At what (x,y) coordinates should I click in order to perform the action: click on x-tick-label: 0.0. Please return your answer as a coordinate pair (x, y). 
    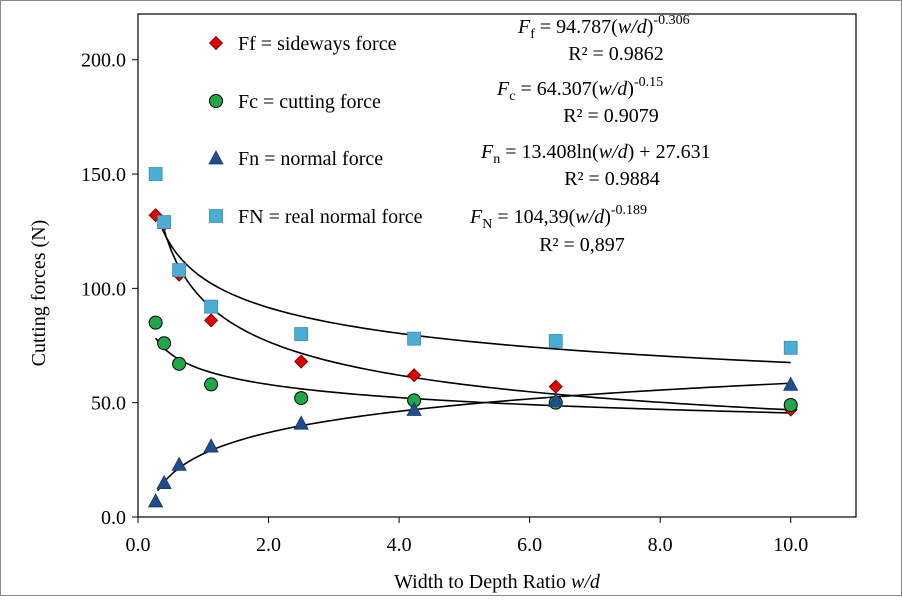
    Looking at the image, I should click on (138, 545).